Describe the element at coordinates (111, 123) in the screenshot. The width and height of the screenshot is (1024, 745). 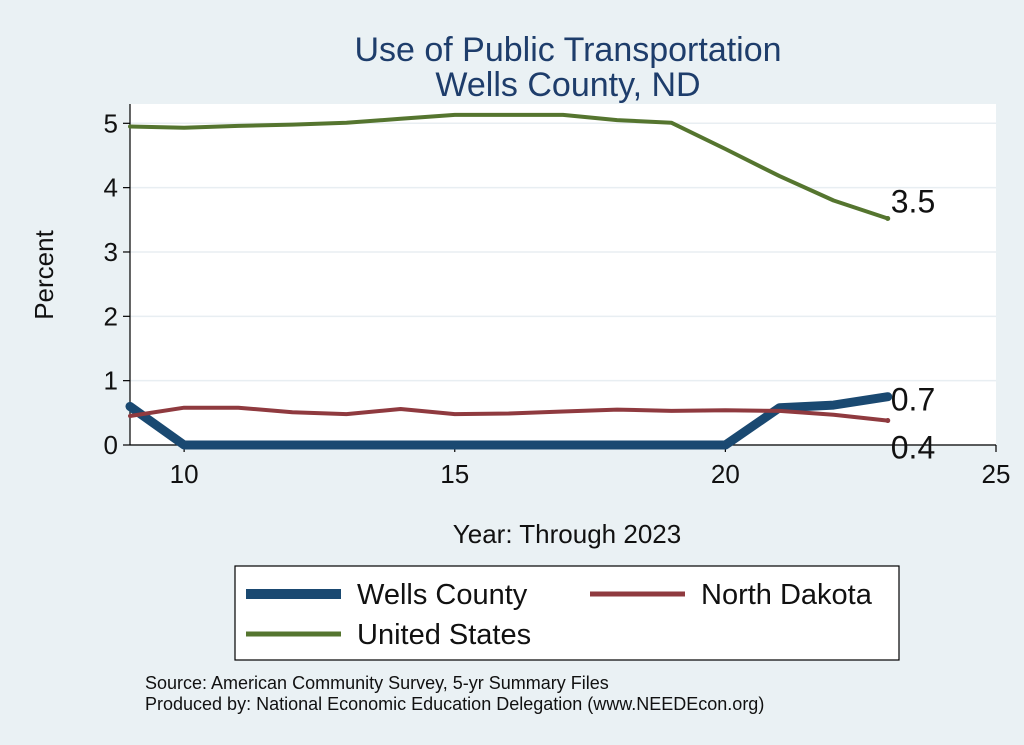
I see `y-tick-label: 5` at that location.